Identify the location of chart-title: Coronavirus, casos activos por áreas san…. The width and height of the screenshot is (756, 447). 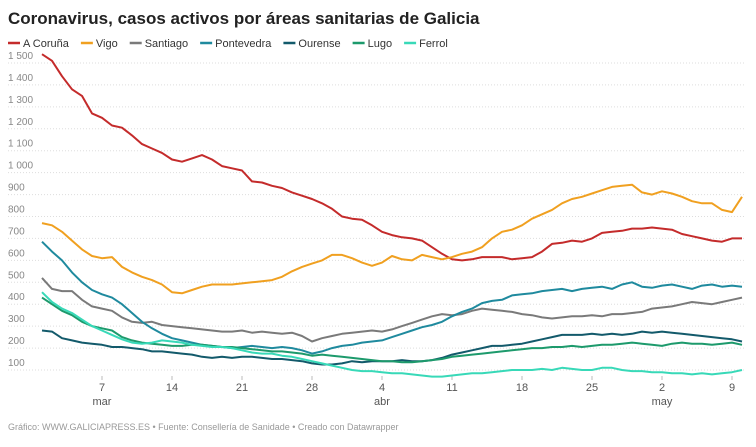
(244, 18).